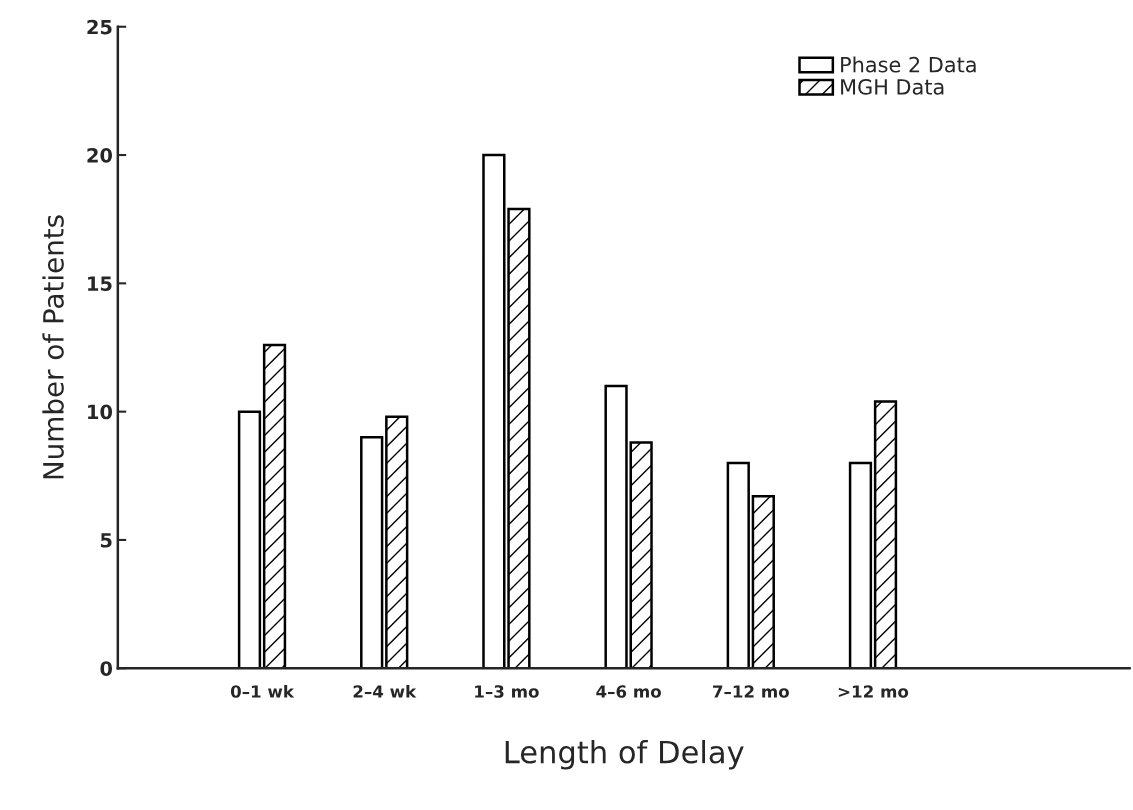  What do you see at coordinates (100, 412) in the screenshot?
I see `y-tick-label: 10` at bounding box center [100, 412].